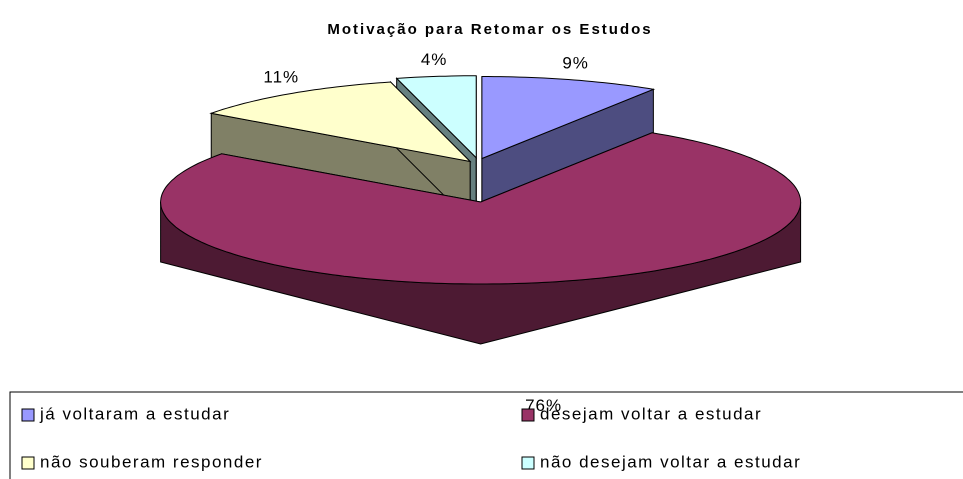 This screenshot has height=479, width=963. I want to click on legend-label: não souberam responder, so click(151, 461).